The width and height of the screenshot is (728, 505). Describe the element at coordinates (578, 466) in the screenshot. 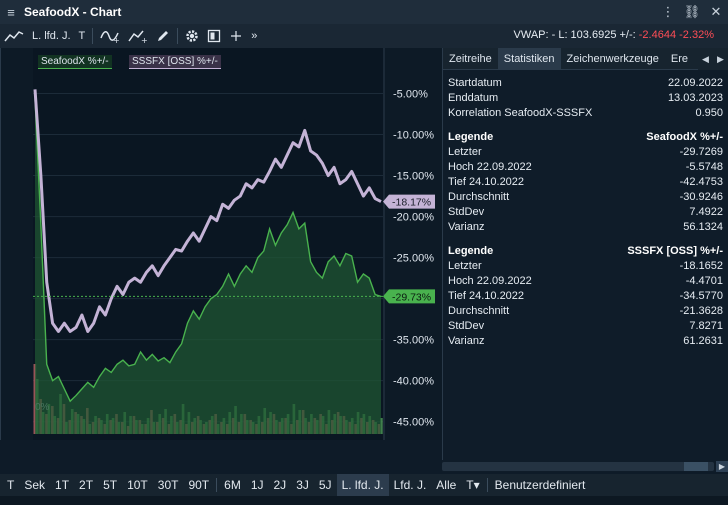

I see `scrollbar-track` at that location.